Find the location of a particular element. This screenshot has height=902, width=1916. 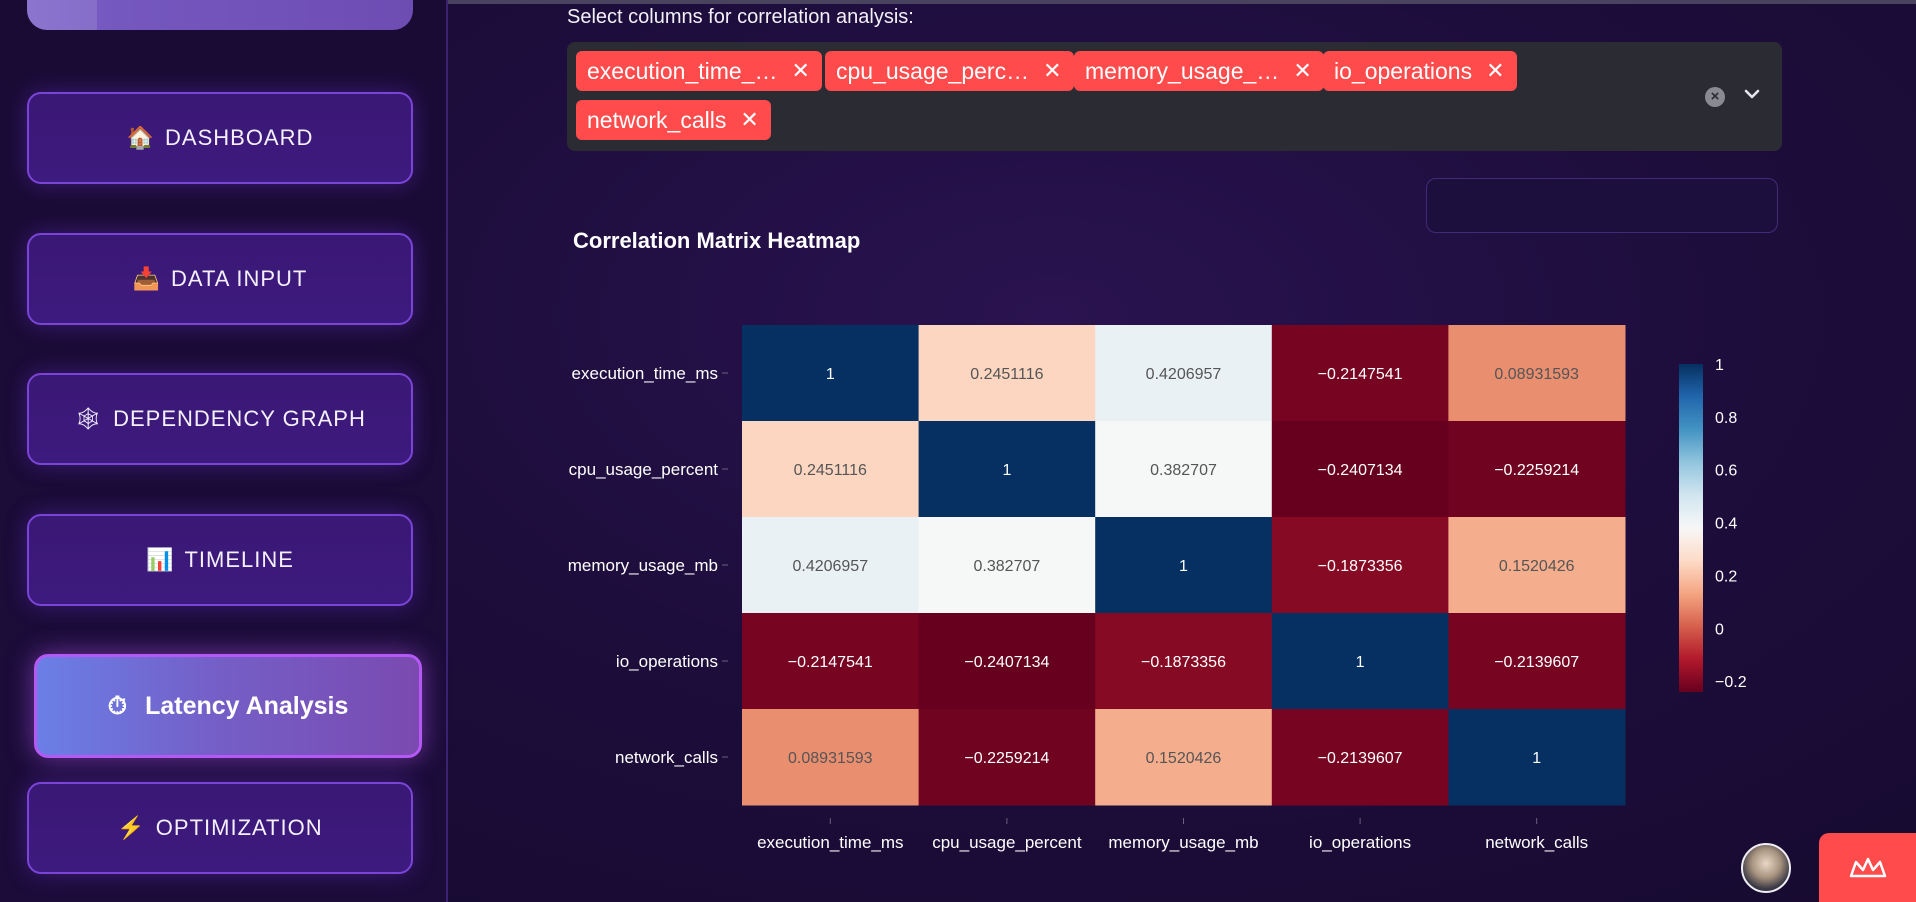

stopwatch-icon: ⏱ is located at coordinates (117, 705).